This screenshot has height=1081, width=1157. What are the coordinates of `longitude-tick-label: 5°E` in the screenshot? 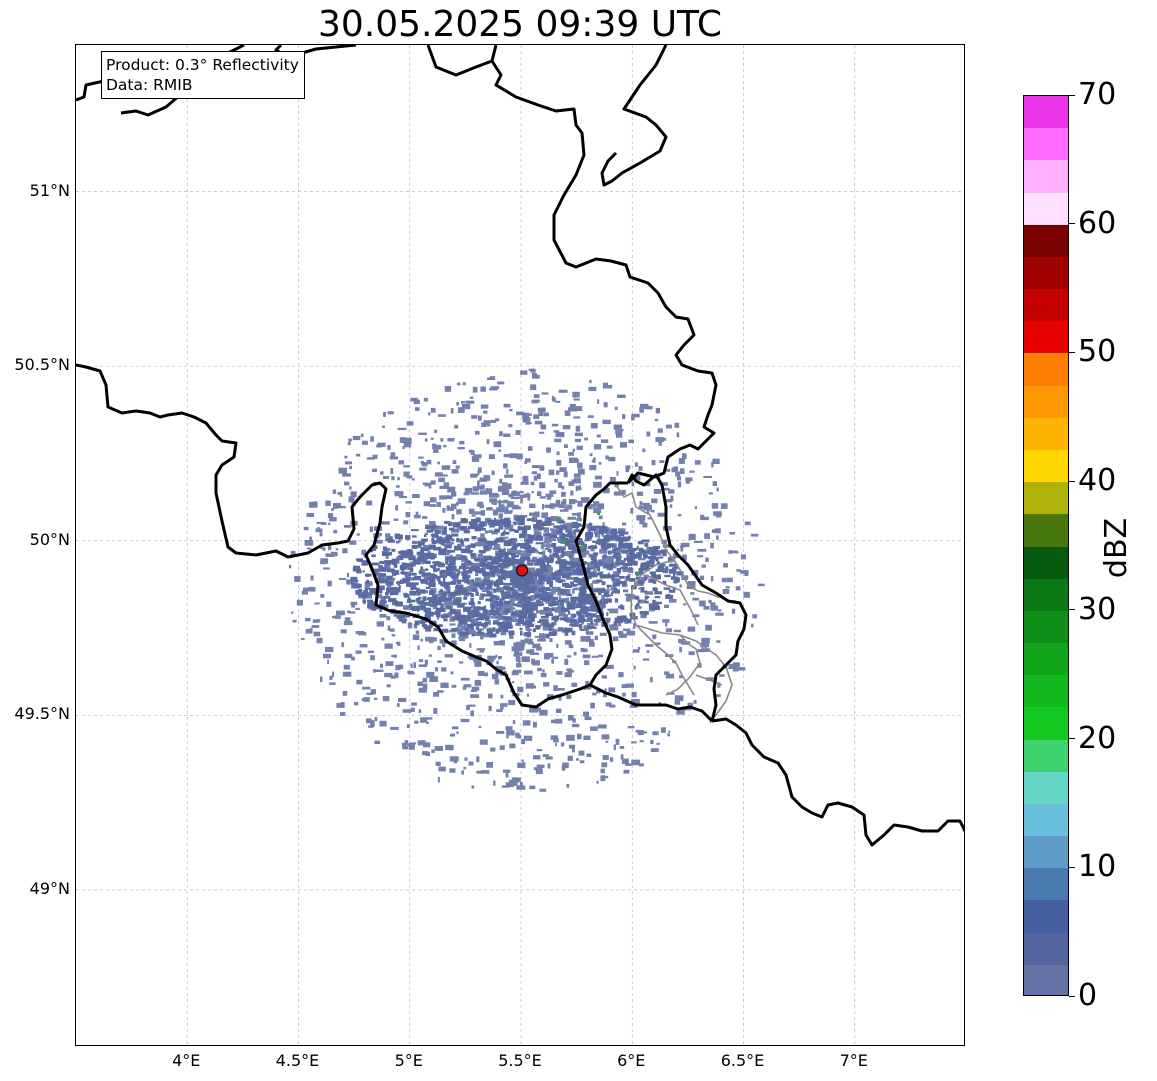 It's located at (408, 1060).